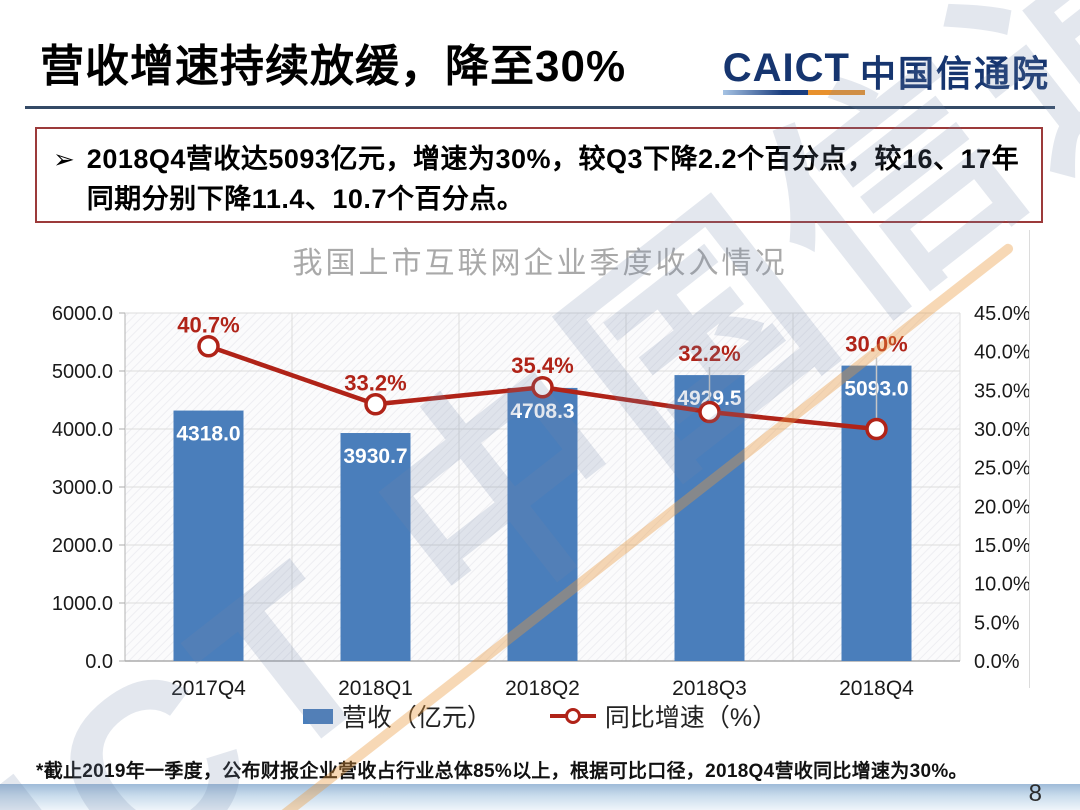 The width and height of the screenshot is (1080, 810). I want to click on growth-value-label: 33.2%, so click(375, 382).